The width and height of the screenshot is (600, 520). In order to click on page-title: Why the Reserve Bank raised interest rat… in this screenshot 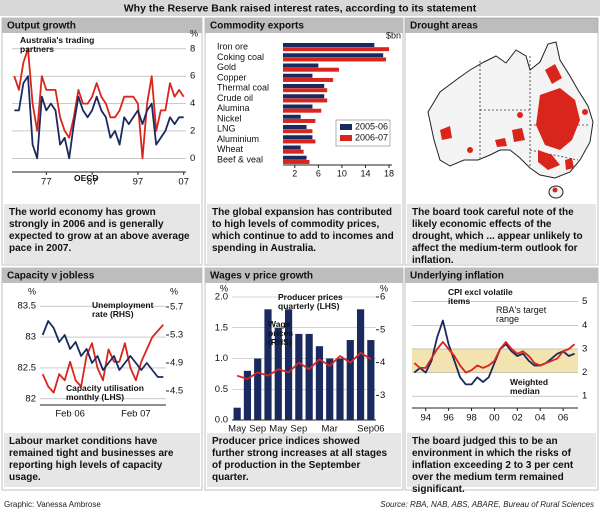, I will do `click(300, 8)`.